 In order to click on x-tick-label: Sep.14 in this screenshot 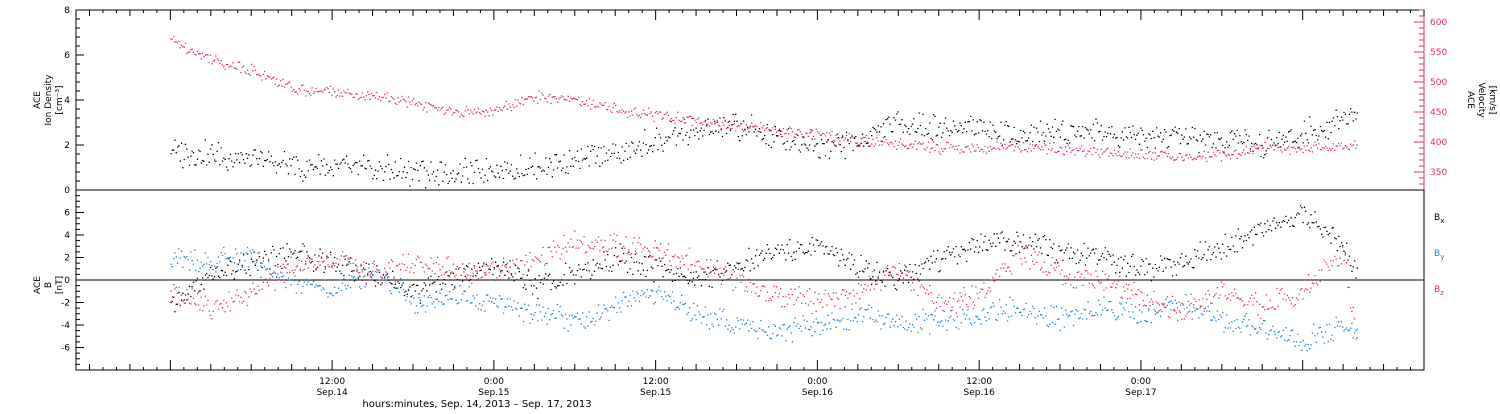, I will do `click(332, 393)`.